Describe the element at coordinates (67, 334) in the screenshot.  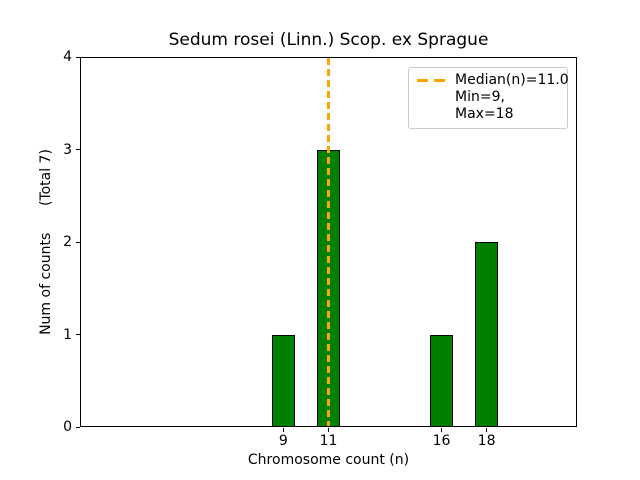
I see `y-tick-label-1: 1` at that location.